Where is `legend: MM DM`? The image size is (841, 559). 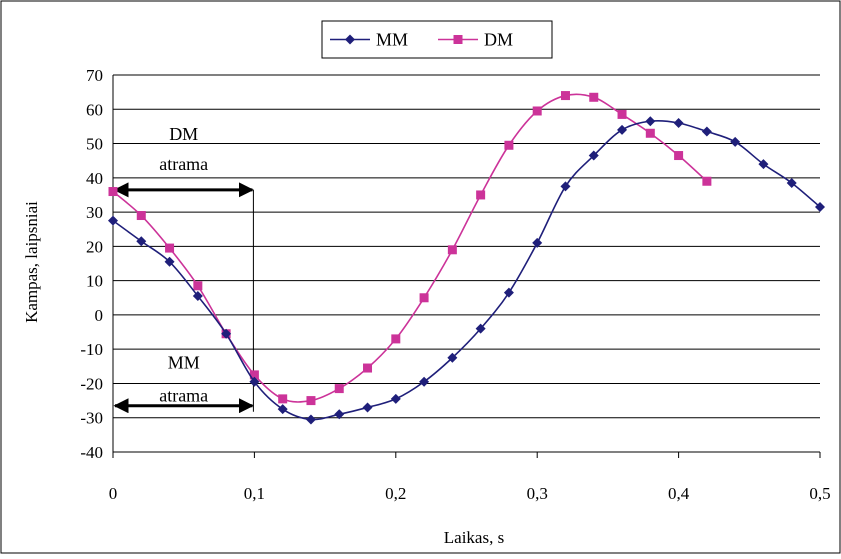 legend: MM DM is located at coordinates (437, 39).